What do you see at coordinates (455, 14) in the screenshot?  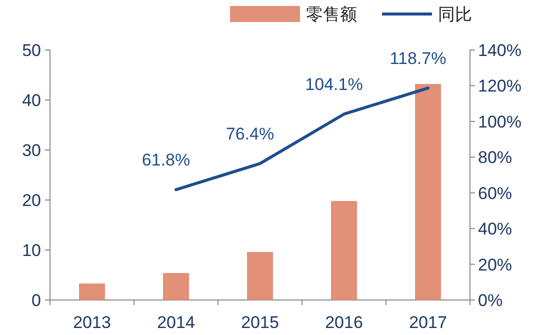 I see `legend-label: 同比` at bounding box center [455, 14].